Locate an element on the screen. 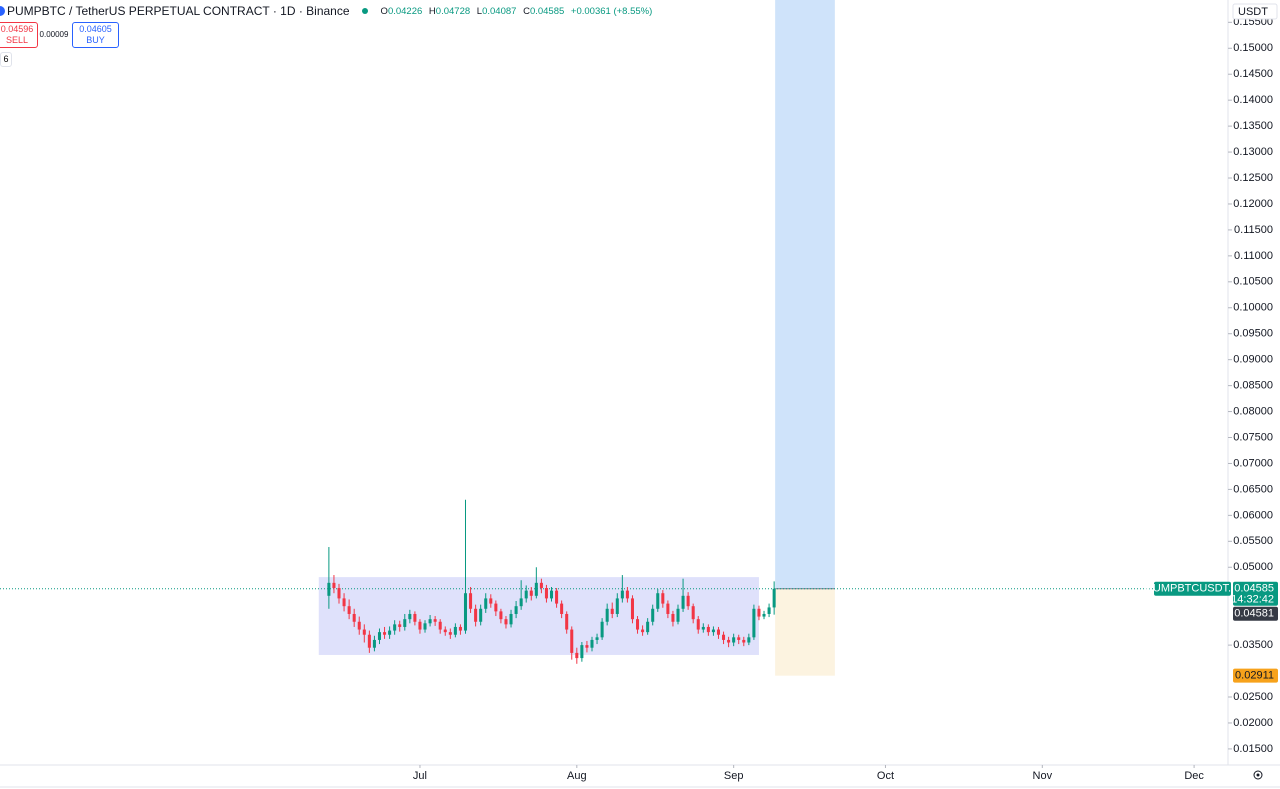  buy-label: BUY is located at coordinates (95, 40).